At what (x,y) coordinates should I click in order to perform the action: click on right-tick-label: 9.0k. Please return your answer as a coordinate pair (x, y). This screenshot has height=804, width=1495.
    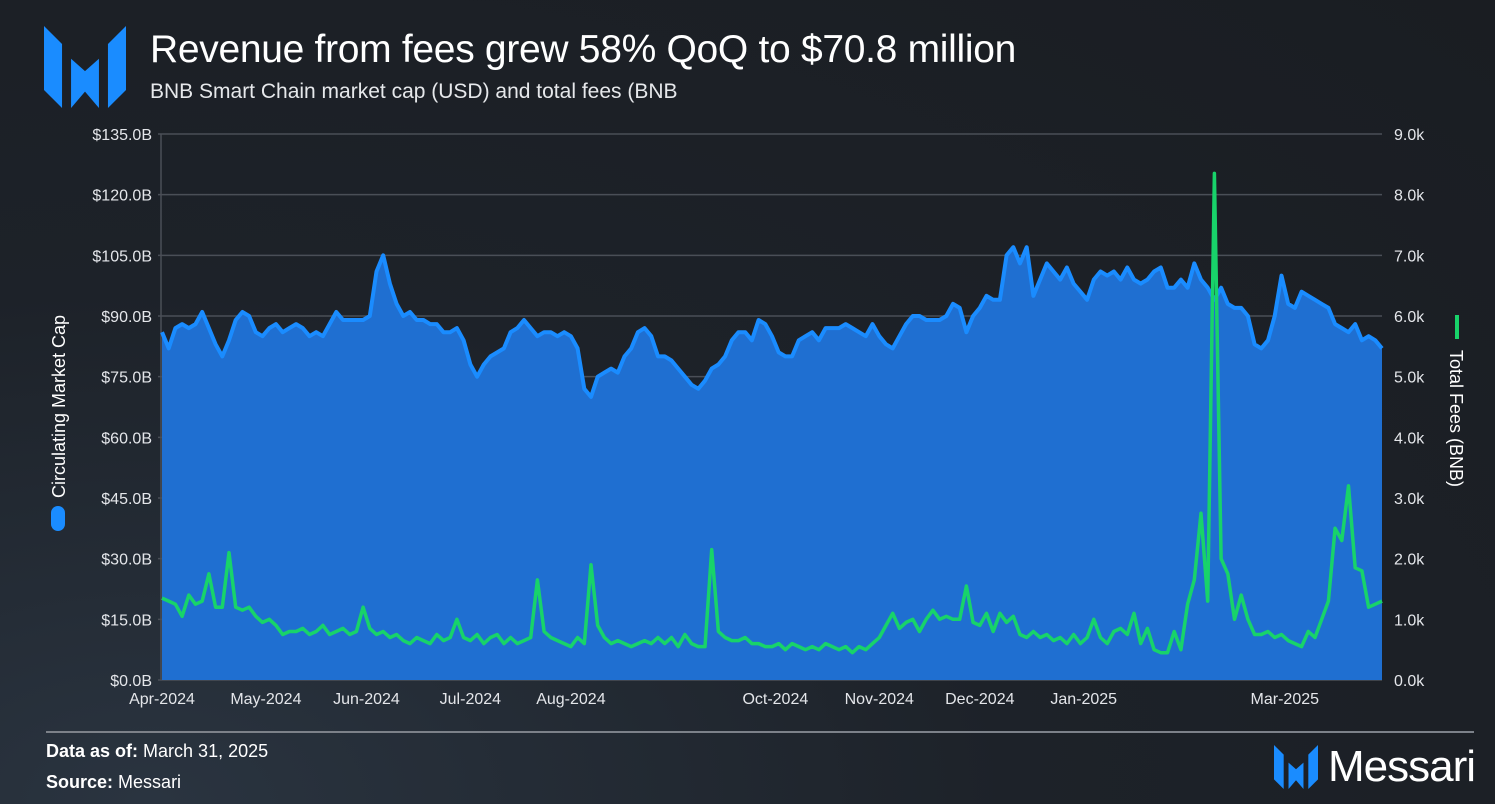
    Looking at the image, I should click on (1409, 135).